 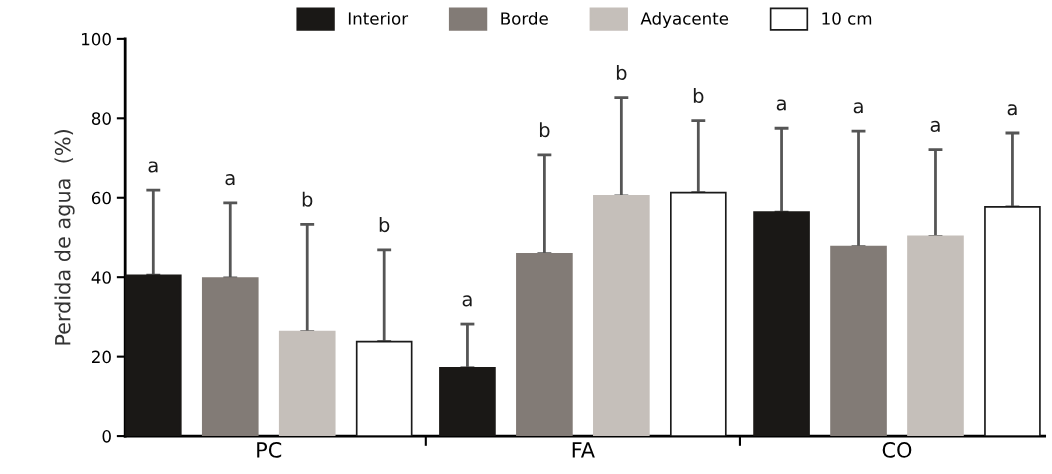 What do you see at coordinates (101, 277) in the screenshot?
I see `y-tick-label: 40` at bounding box center [101, 277].